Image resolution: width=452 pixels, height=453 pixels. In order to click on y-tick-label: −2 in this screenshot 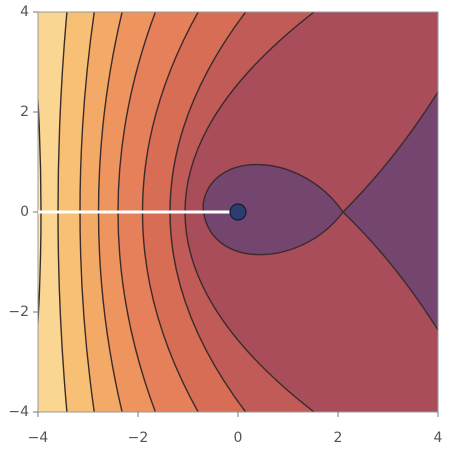, I will do `click(18, 312)`.